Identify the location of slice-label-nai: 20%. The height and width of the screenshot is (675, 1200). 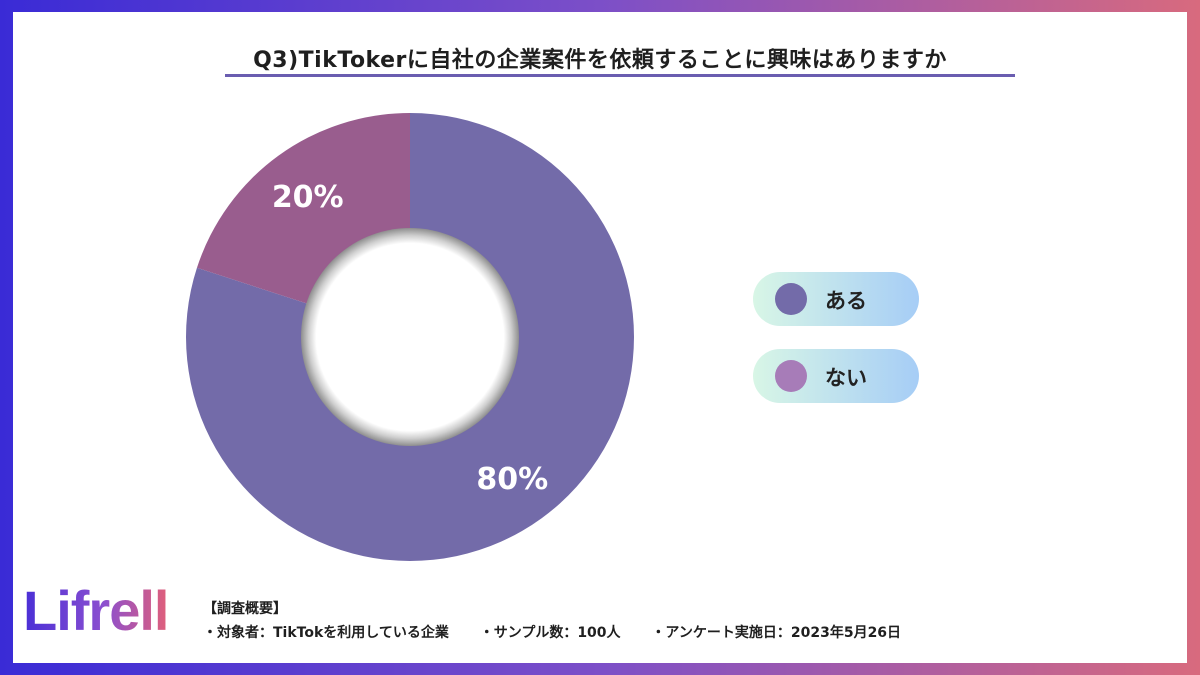
(308, 197).